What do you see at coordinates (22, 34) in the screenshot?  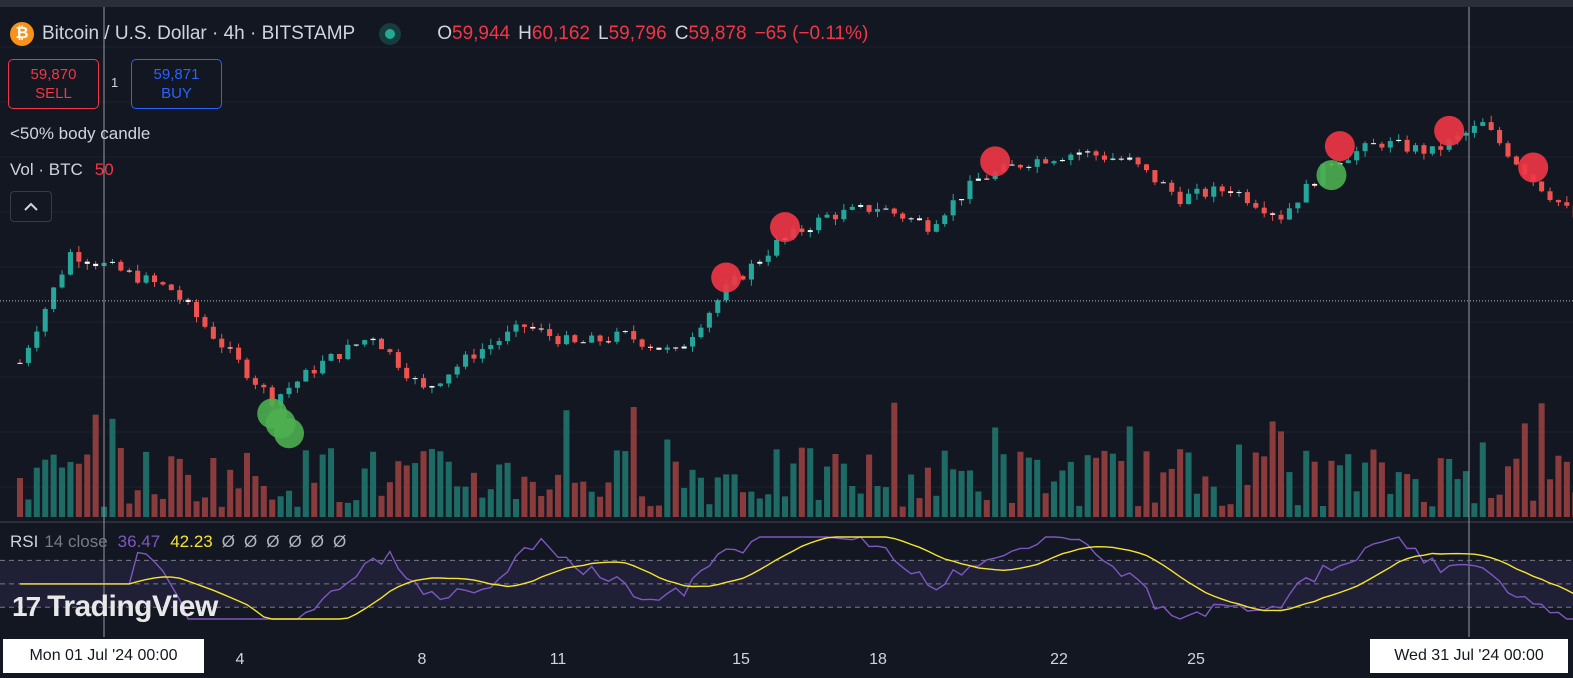 I see `bitcoin-icon: ₿` at bounding box center [22, 34].